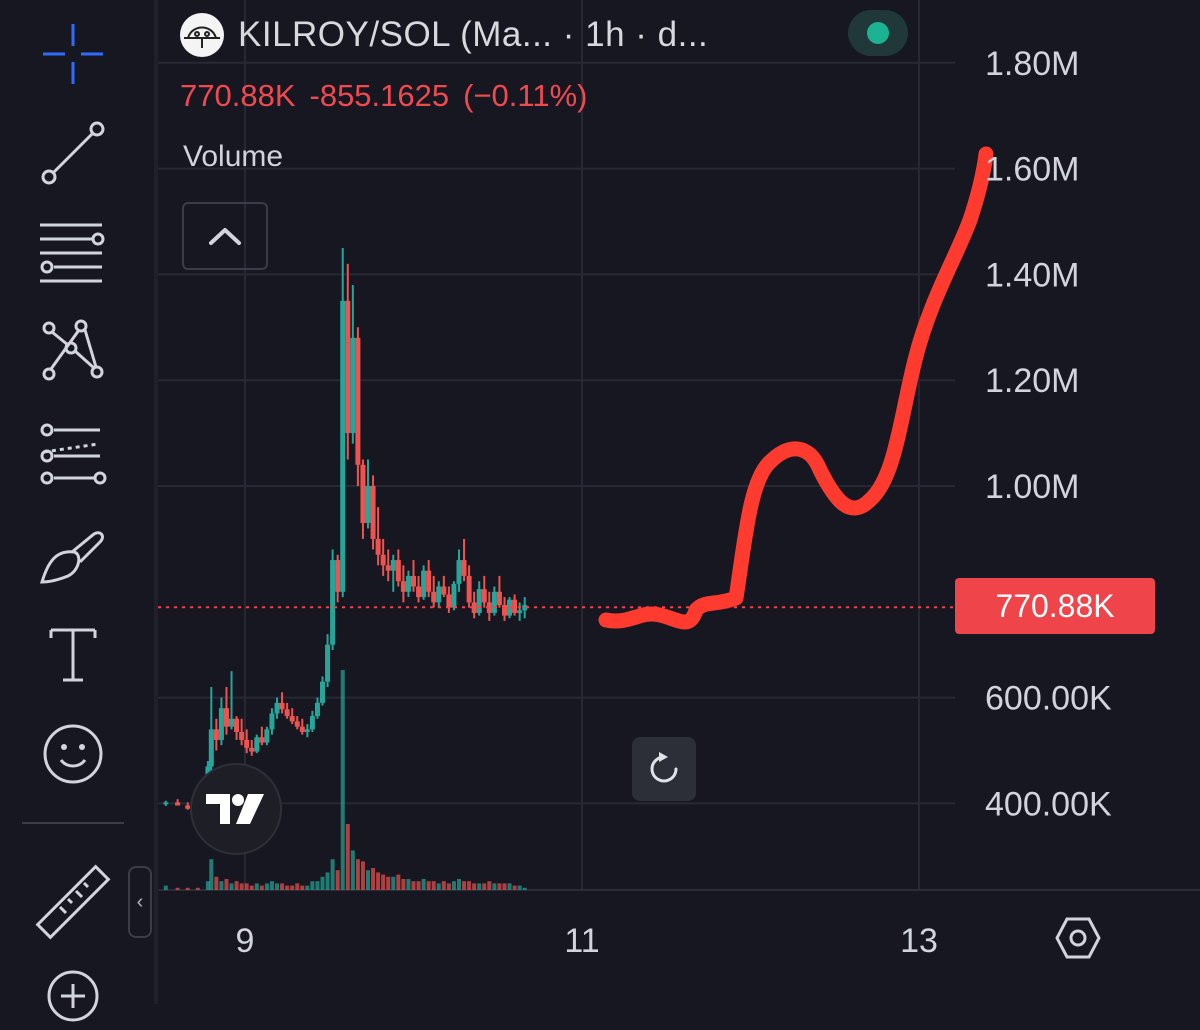  Describe the element at coordinates (1032, 275) in the screenshot. I see `y-tick-label: 1.40M` at that location.